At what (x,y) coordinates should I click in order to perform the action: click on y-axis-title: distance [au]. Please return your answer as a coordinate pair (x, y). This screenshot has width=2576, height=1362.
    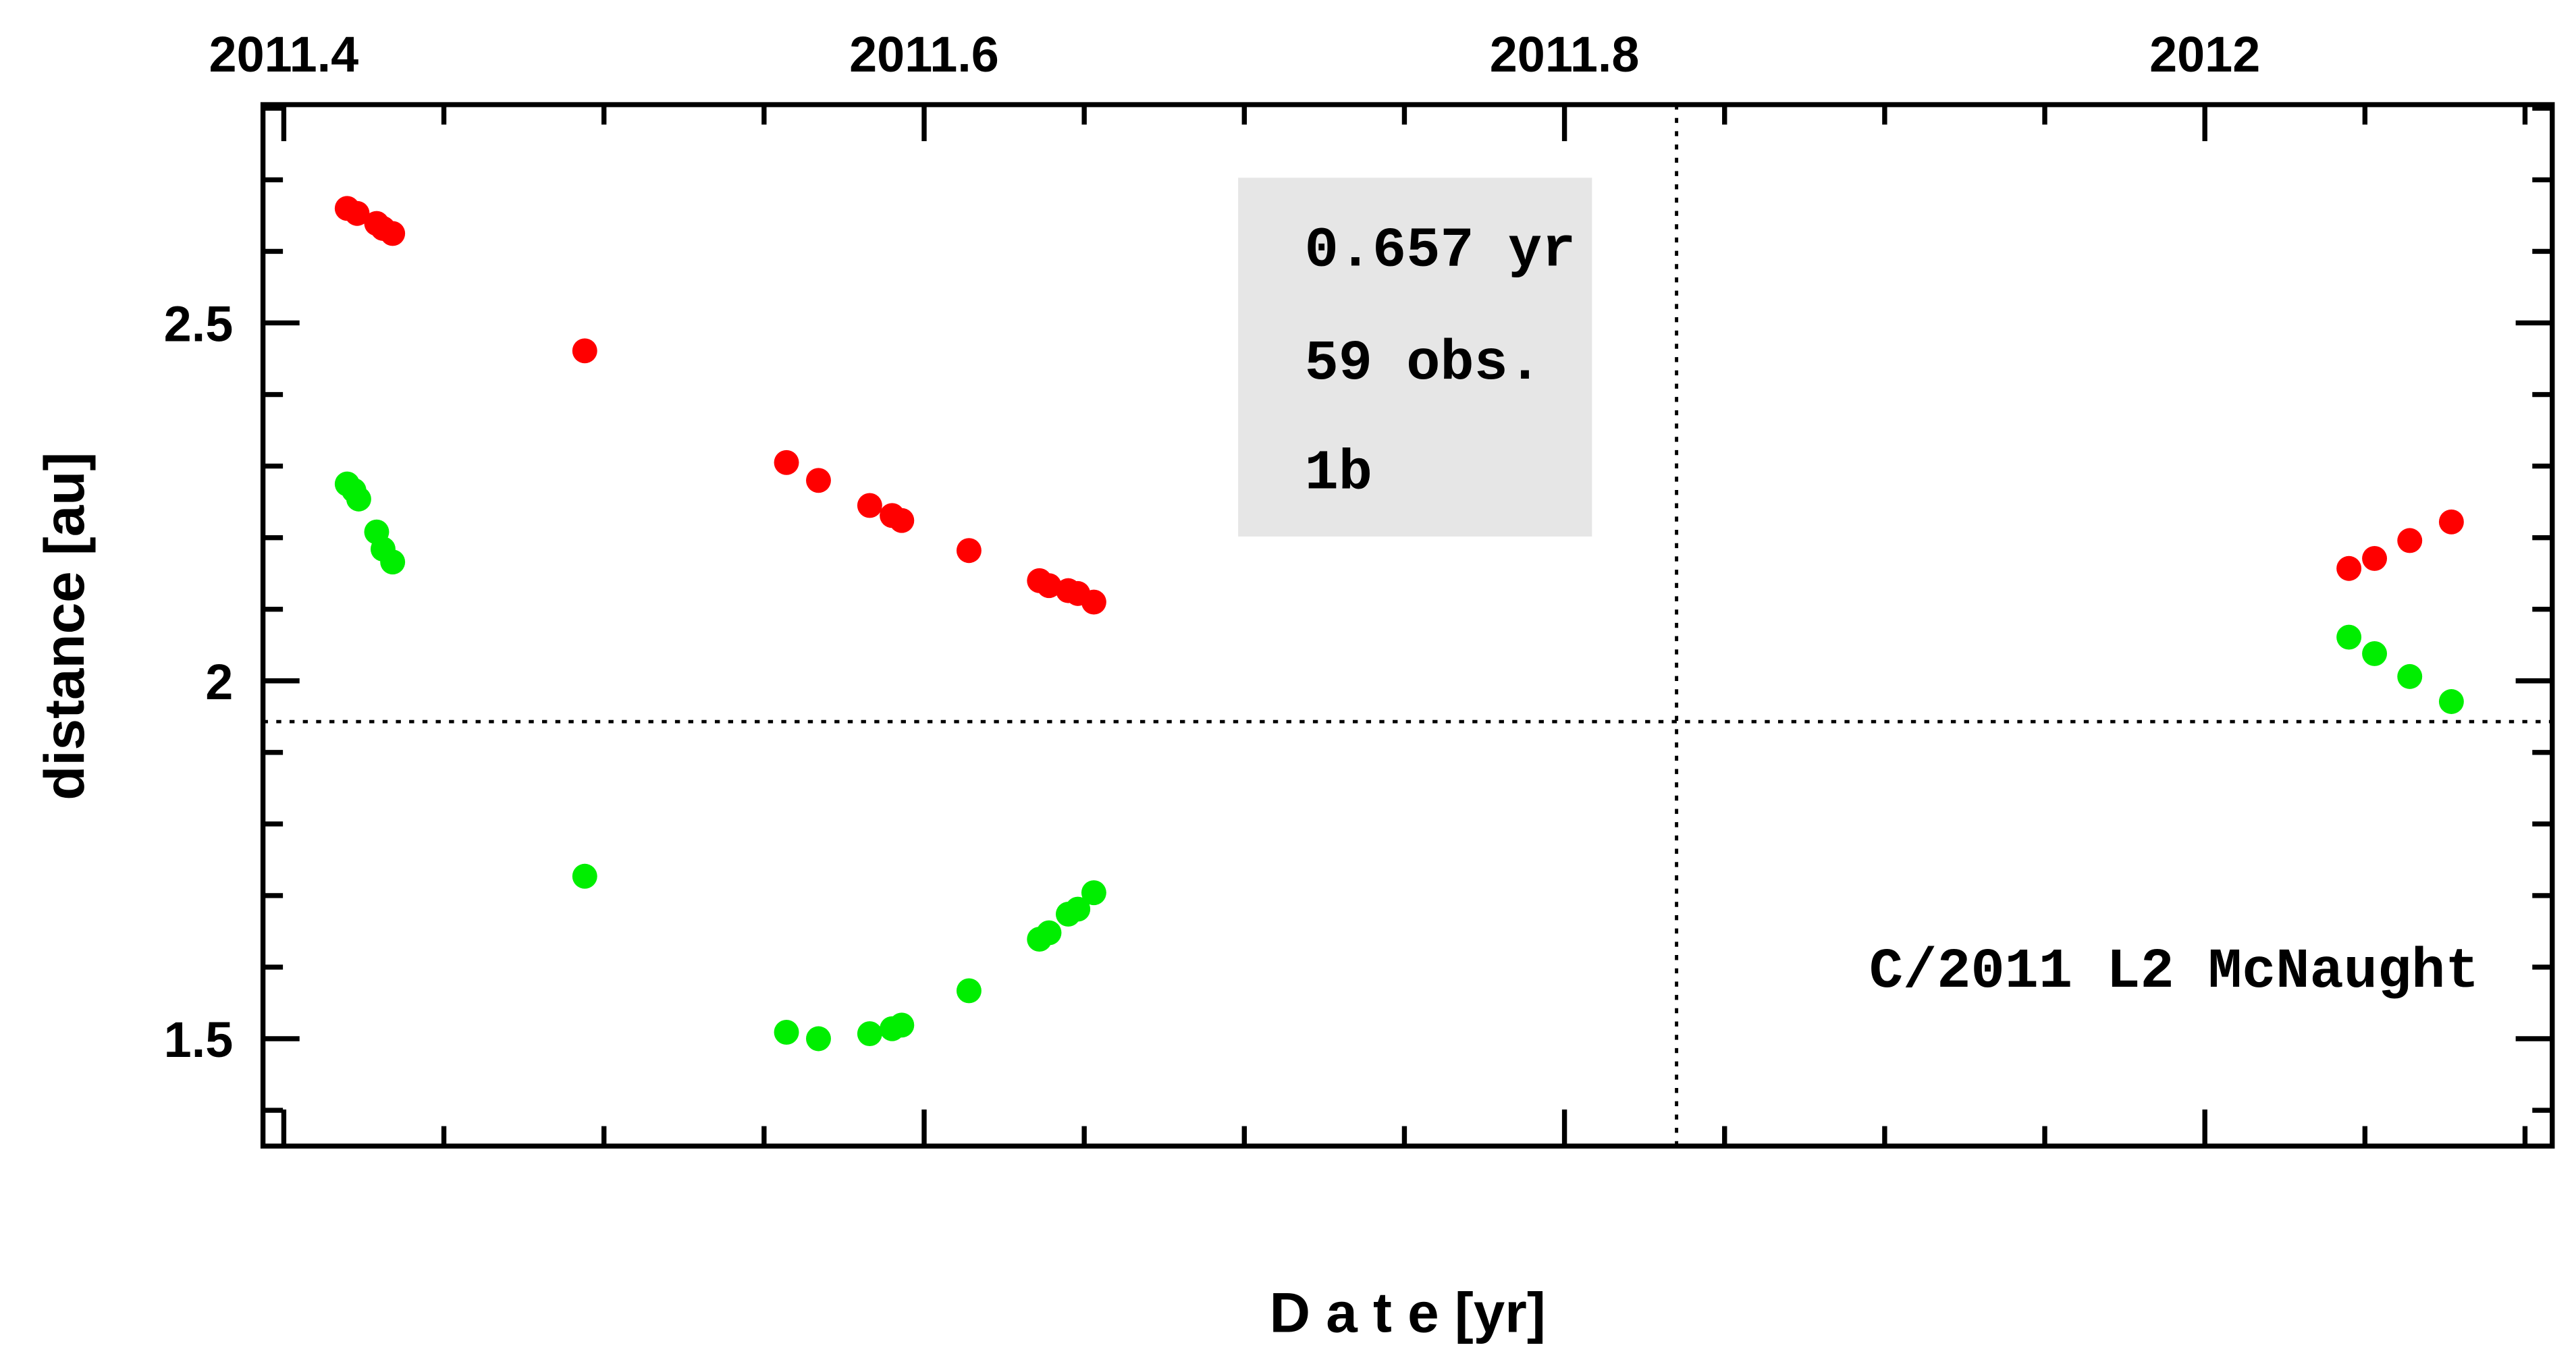
    Looking at the image, I should click on (64, 626).